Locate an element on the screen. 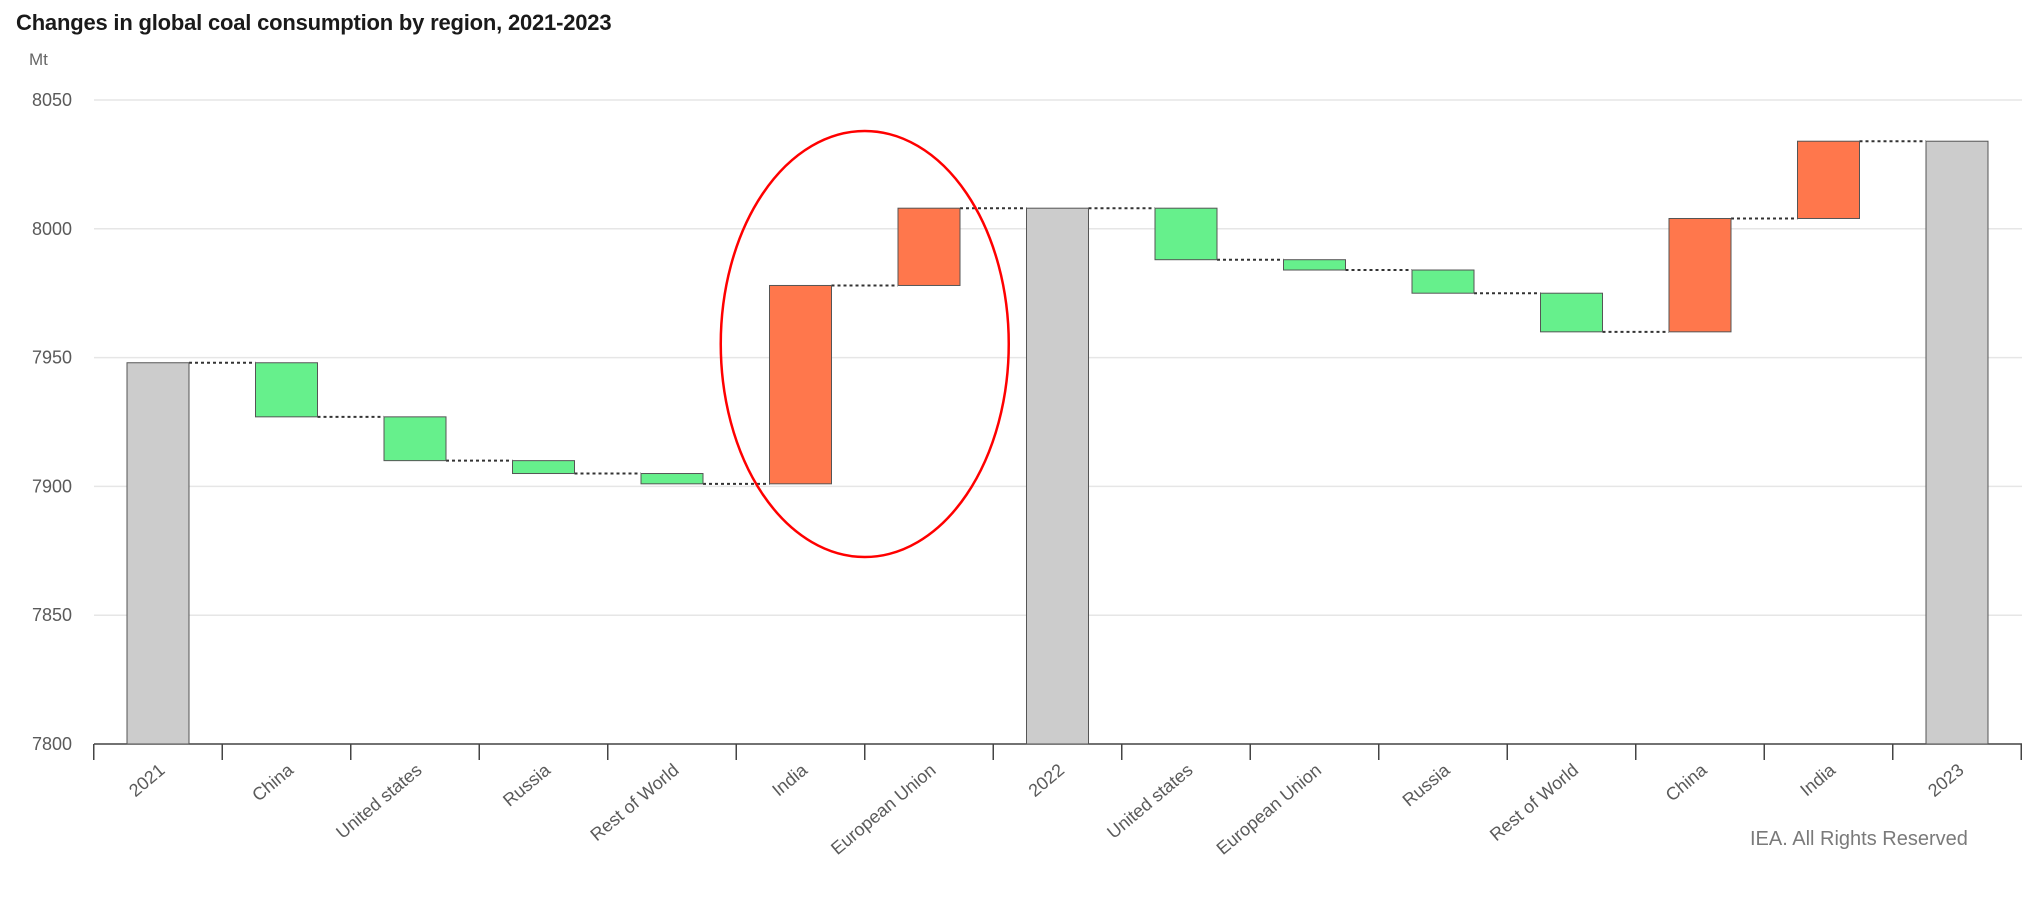 This screenshot has width=2035, height=910. y-tick-label: 7900 is located at coordinates (52, 486).